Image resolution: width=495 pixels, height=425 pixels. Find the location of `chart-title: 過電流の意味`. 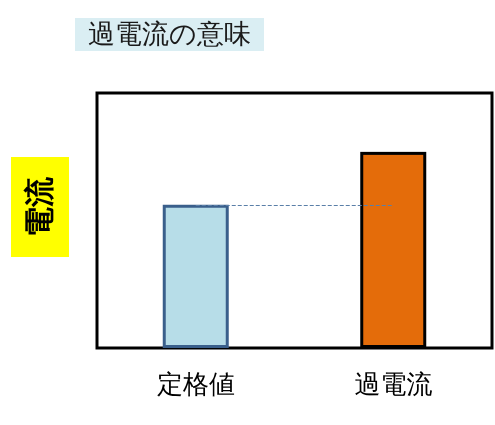

chart-title: 過電流の意味 is located at coordinates (169, 34).